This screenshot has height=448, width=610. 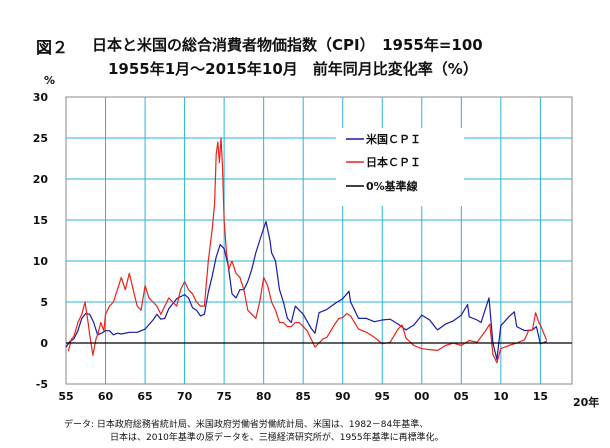 I want to click on source-note-line-2: 日本は、2010年基準の原データを、三極経済研究所が、1955年基準に再標準化。, so click(x=277, y=438).